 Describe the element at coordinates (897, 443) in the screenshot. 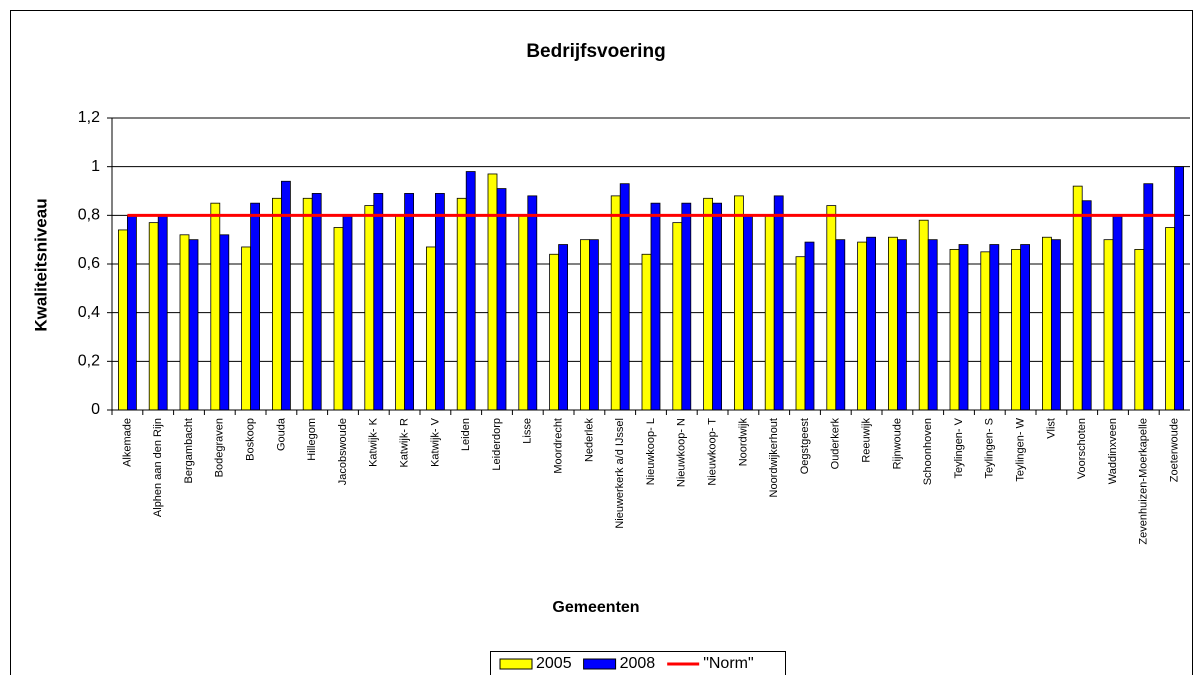

I see `x-tick-label: Rijnwoude` at that location.